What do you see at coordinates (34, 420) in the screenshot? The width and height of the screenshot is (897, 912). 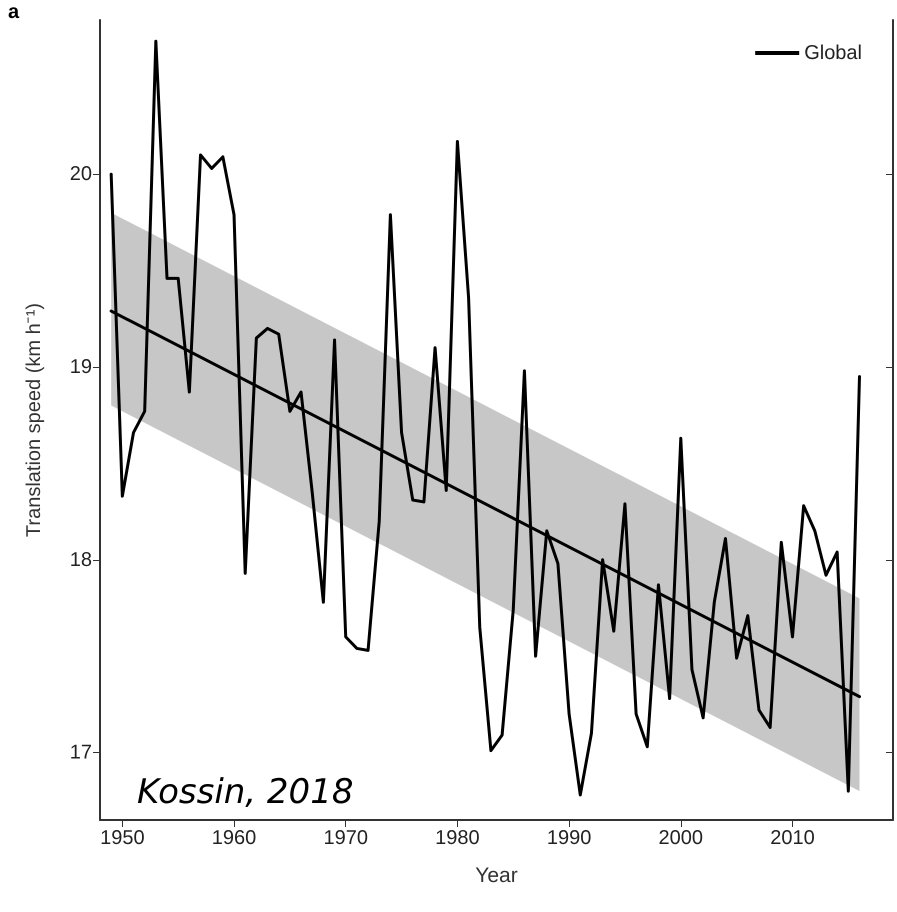 I see `y-axis-title: Translation speed (km h⁻¹)` at bounding box center [34, 420].